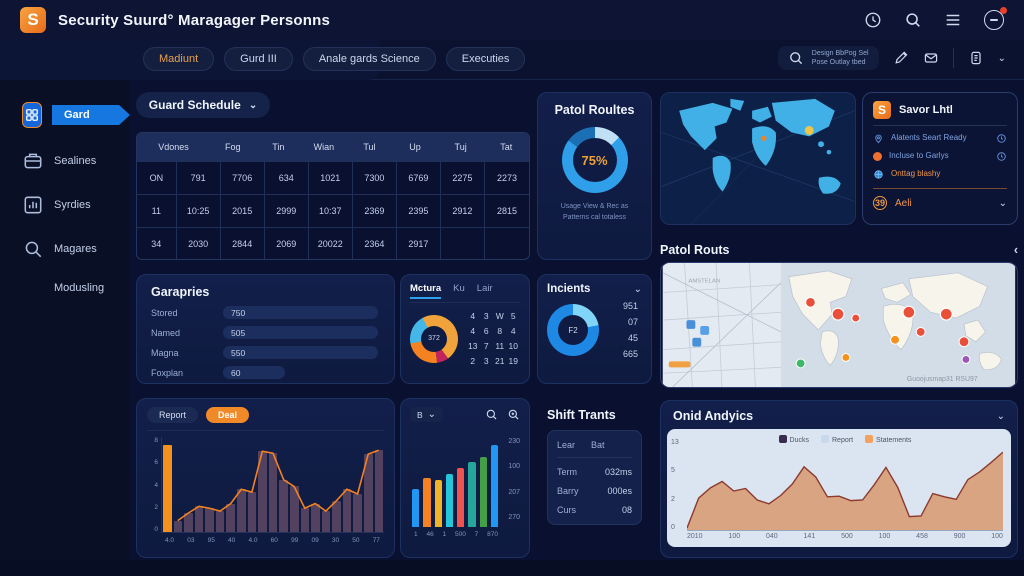 The width and height of the screenshot is (1024, 576). Describe the element at coordinates (566, 445) in the screenshot. I see `shift-col-lear: Lear` at that location.